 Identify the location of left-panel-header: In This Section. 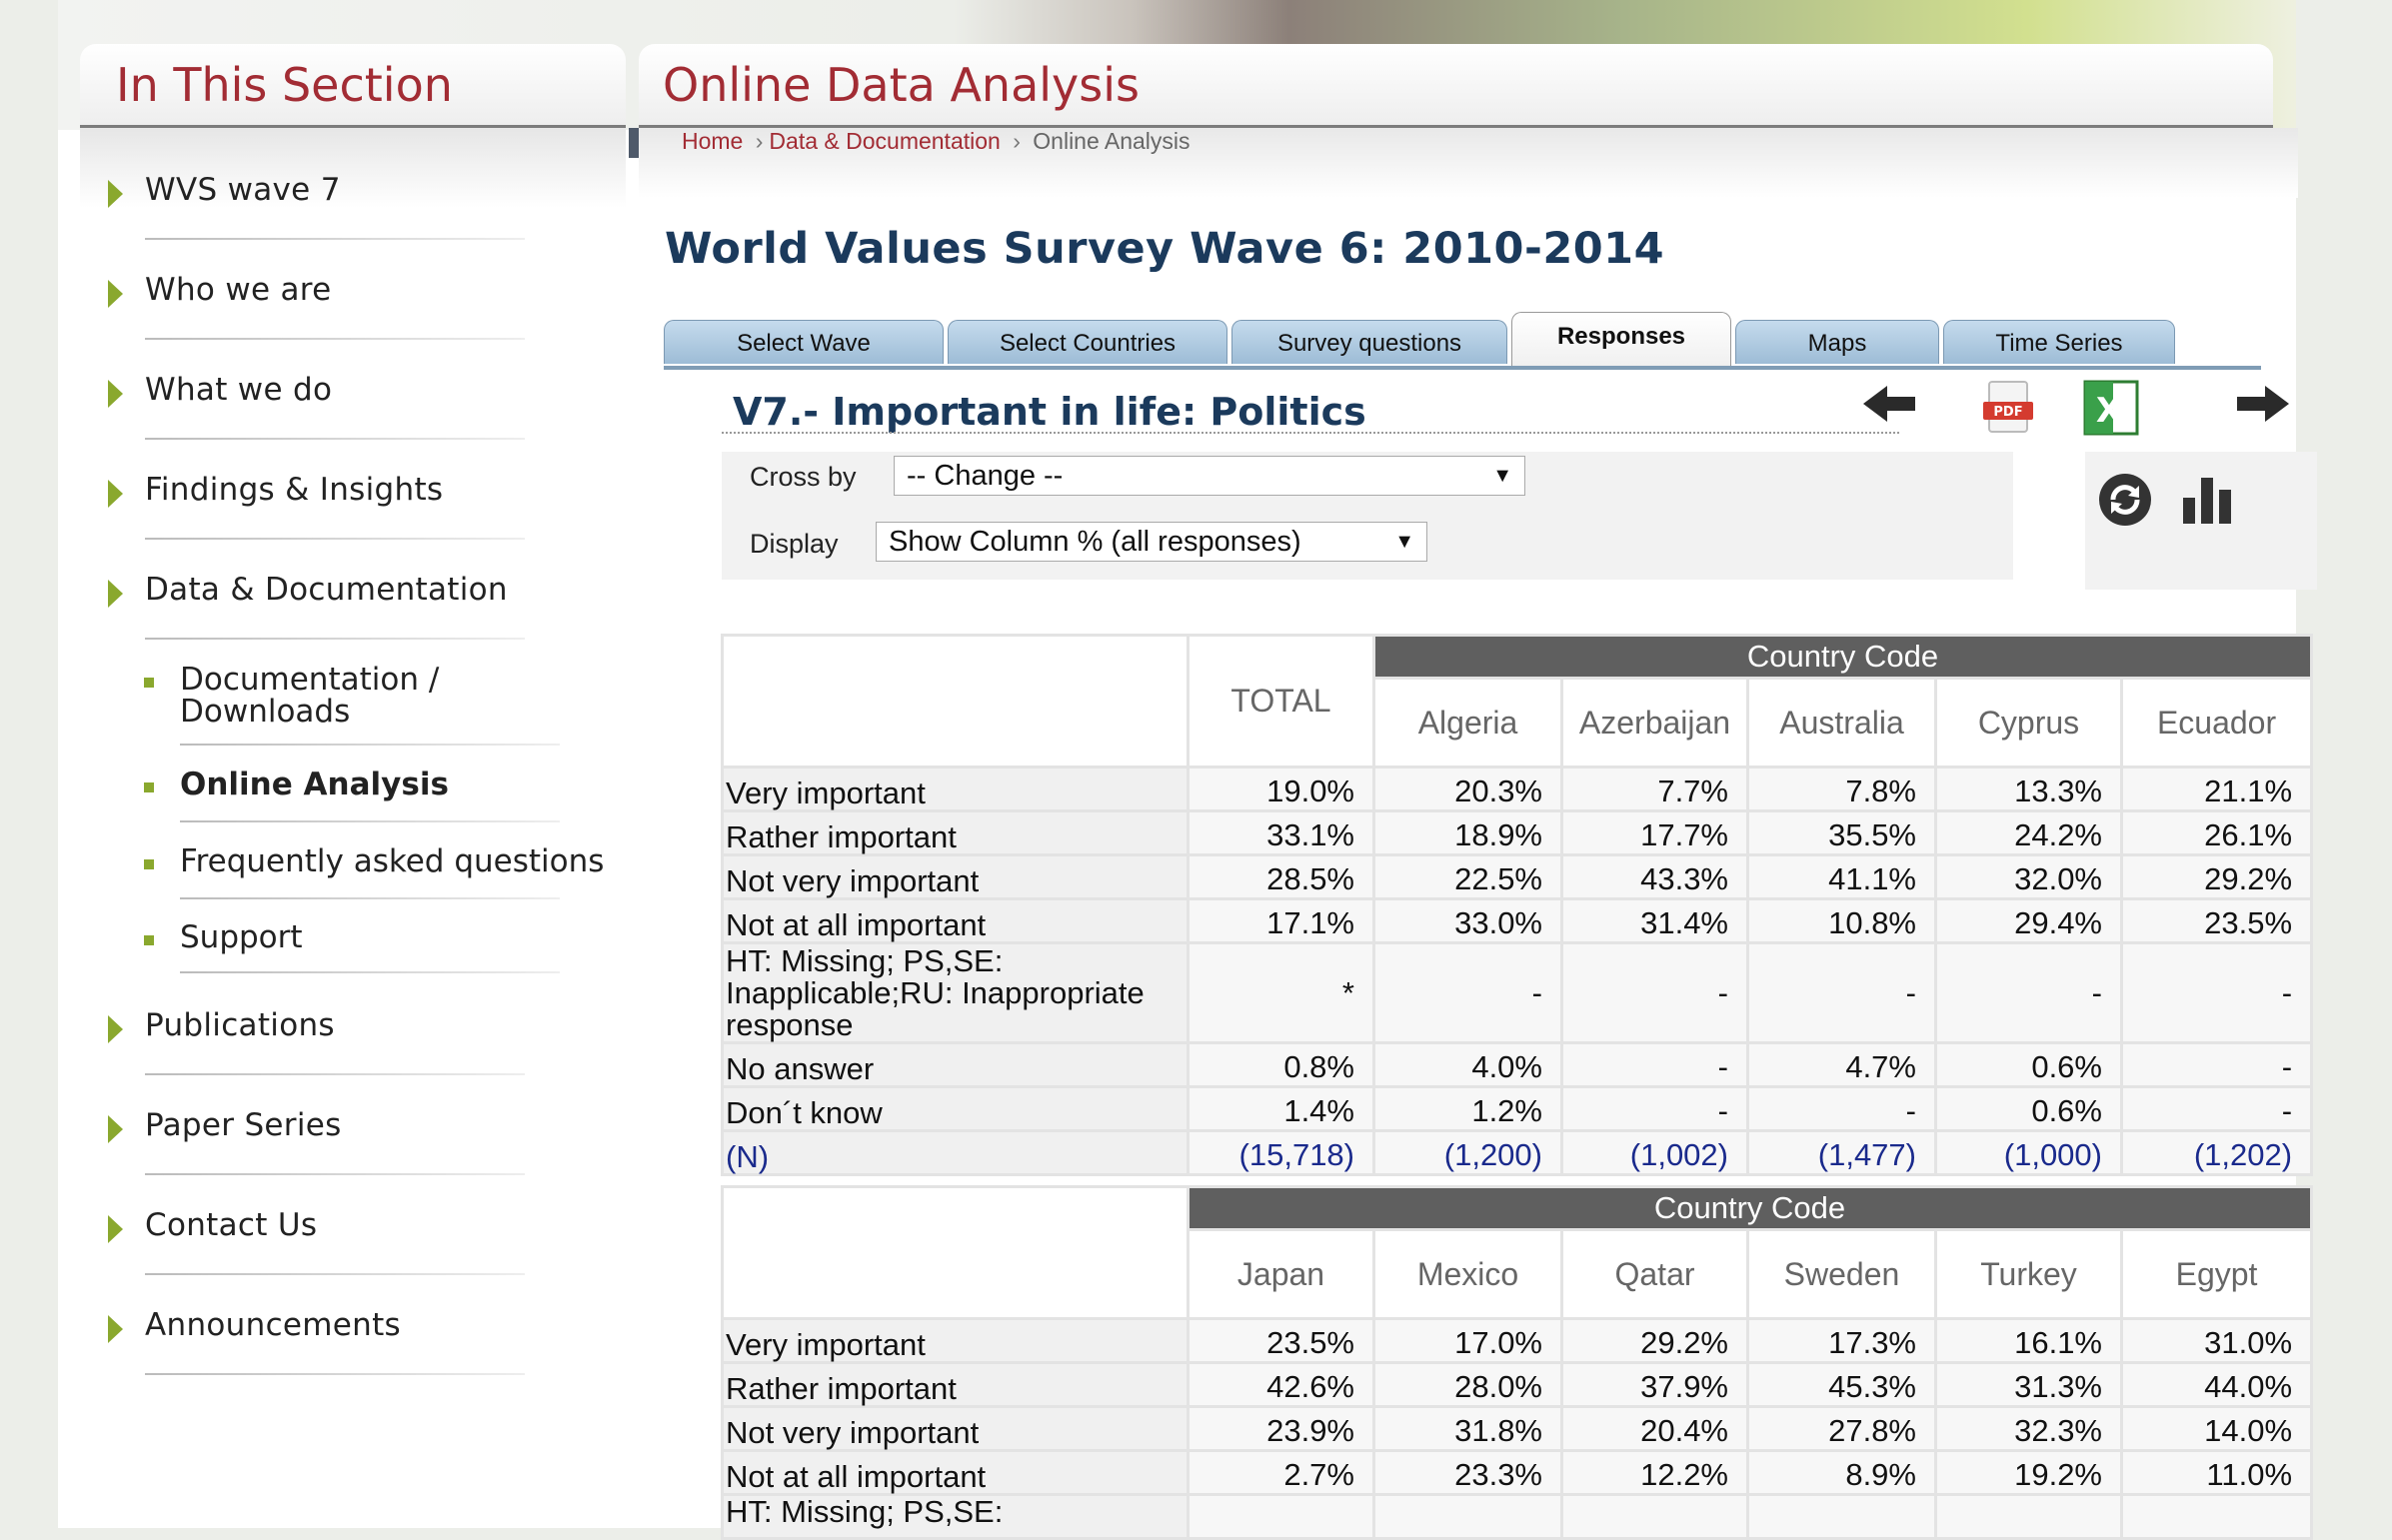
(353, 86).